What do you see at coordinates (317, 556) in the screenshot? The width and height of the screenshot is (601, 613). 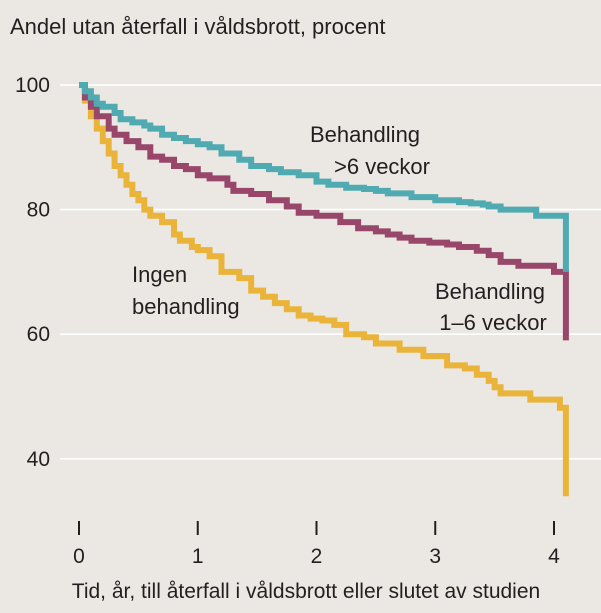 I see `x-tick-label-2: 2` at bounding box center [317, 556].